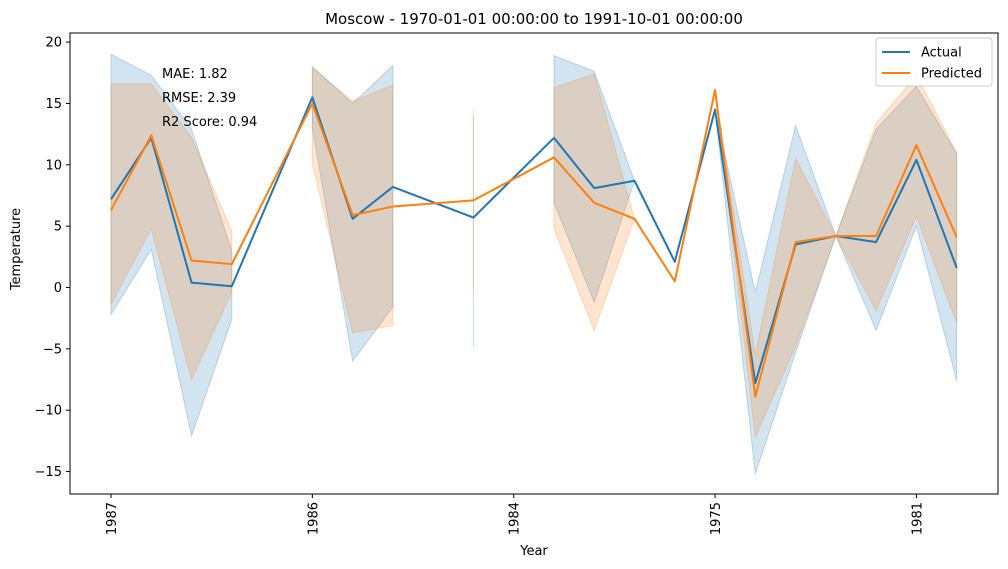 The image size is (1008, 569). I want to click on y-tick-label: −15, so click(48, 472).